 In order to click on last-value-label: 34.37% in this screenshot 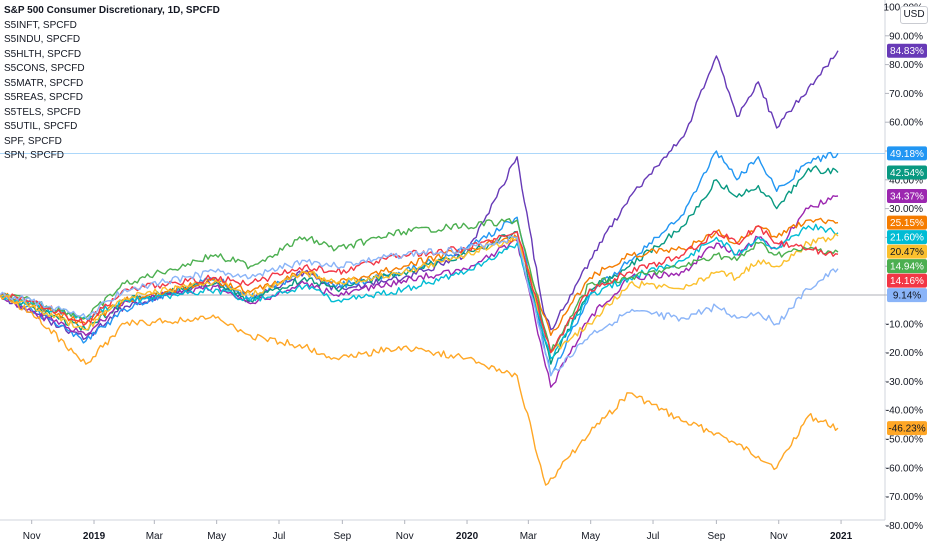, I will do `click(907, 197)`.